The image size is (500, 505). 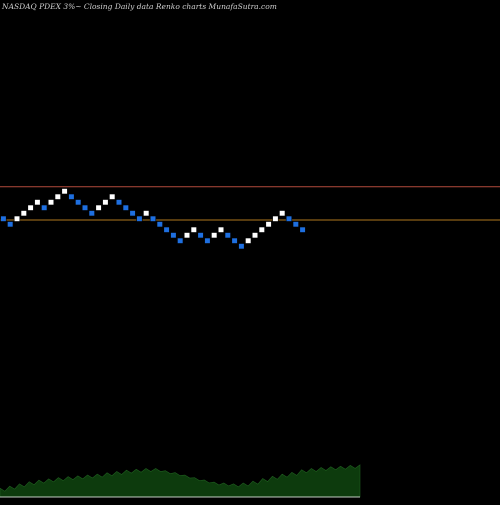 I want to click on volume-area-series, so click(x=180, y=481).